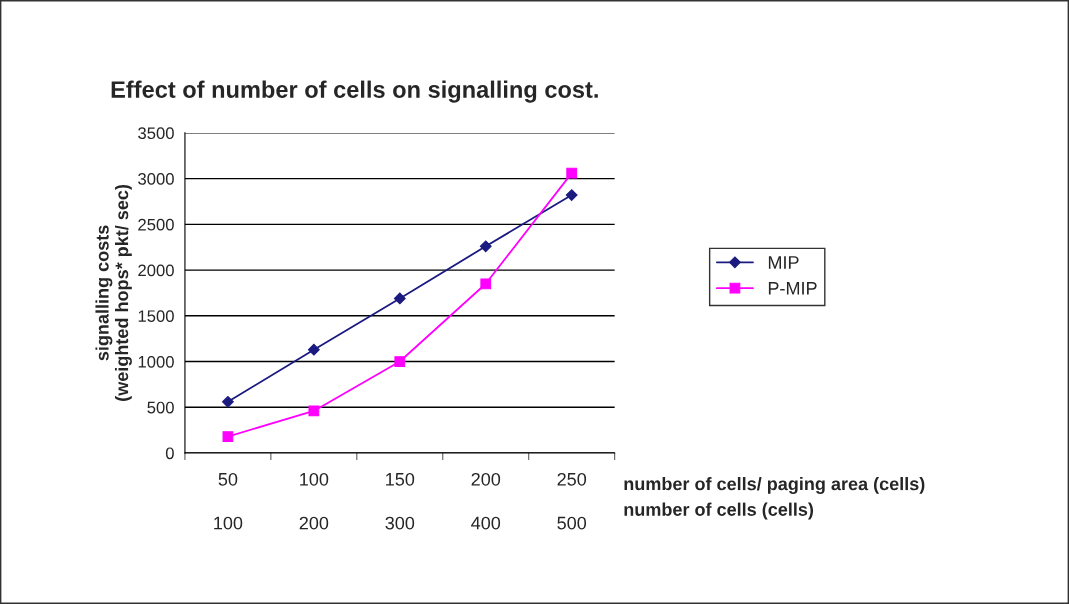 The width and height of the screenshot is (1069, 604). I want to click on x-tick-label: 150, so click(400, 479).